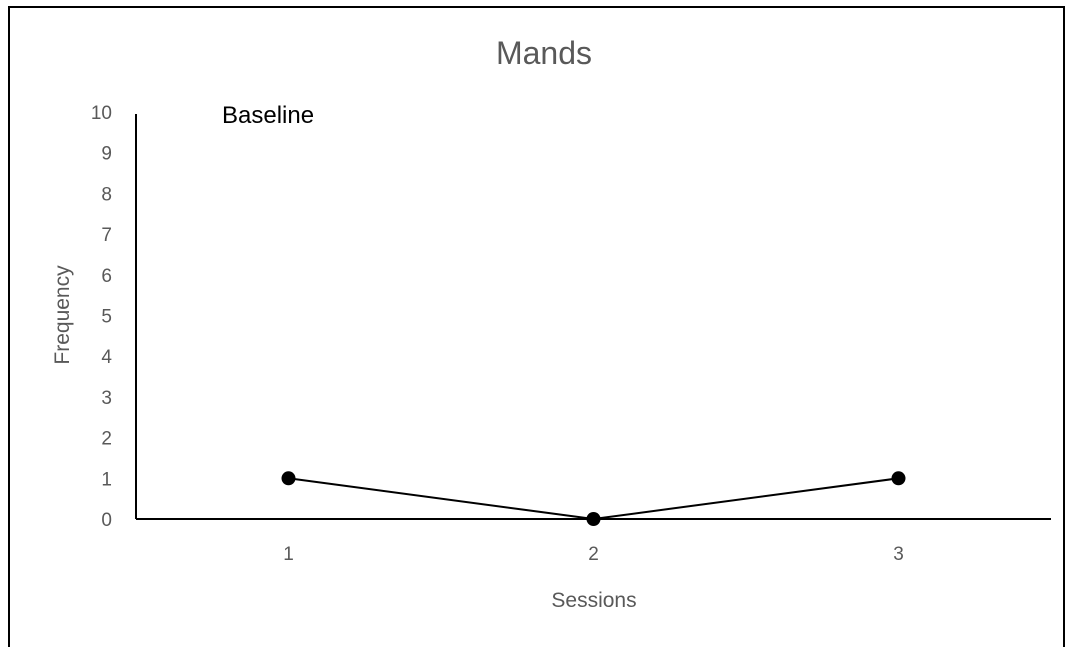 Image resolution: width=1067 pixels, height=647 pixels. I want to click on x-tick-label: 2, so click(593, 554).